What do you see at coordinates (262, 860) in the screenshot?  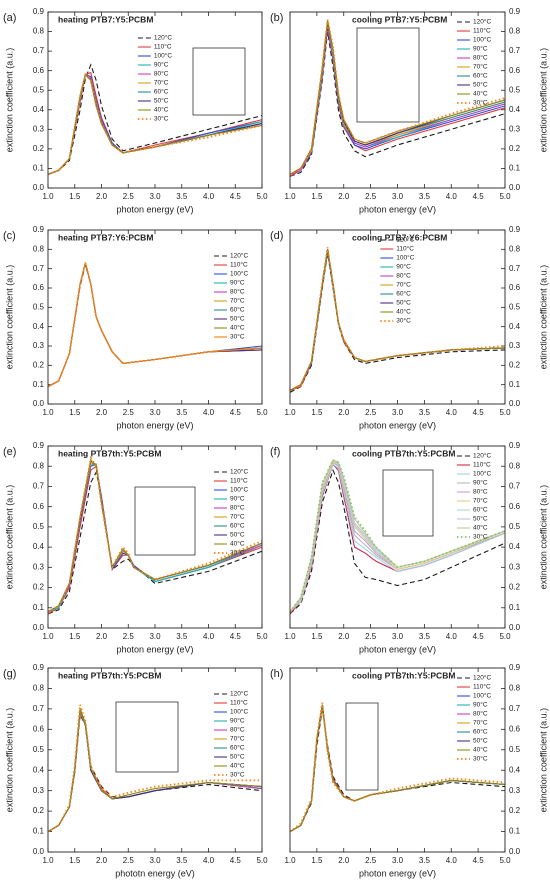 I see `x-tick-label: 5.0` at bounding box center [262, 860].